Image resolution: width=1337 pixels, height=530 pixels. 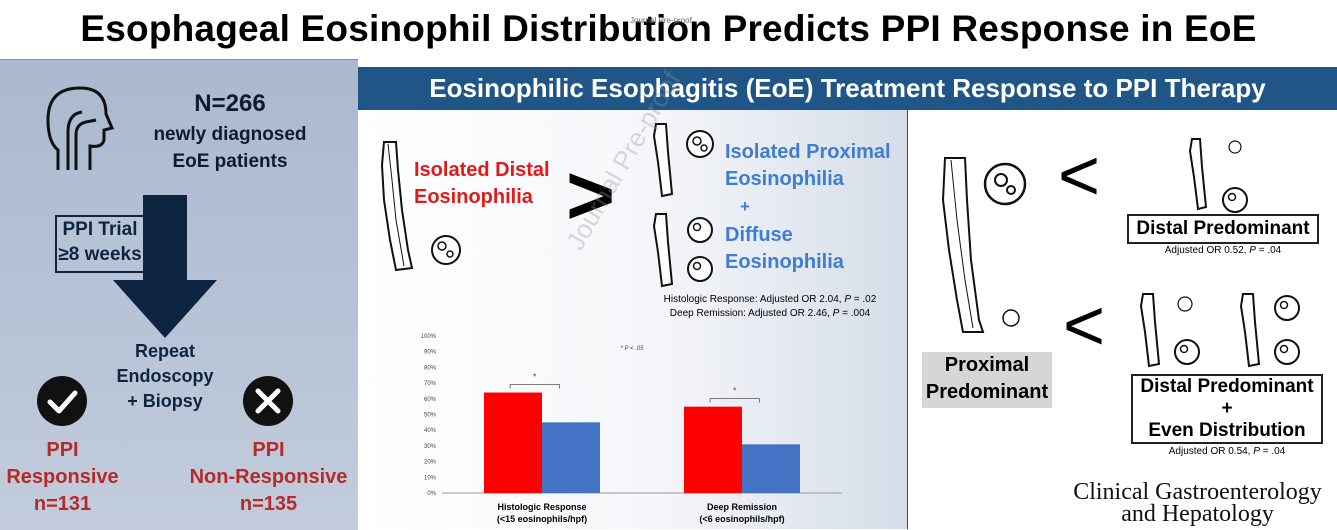 I want to click on nonresponsive-group: PPI Non-Responsive n=135, so click(x=268, y=477).